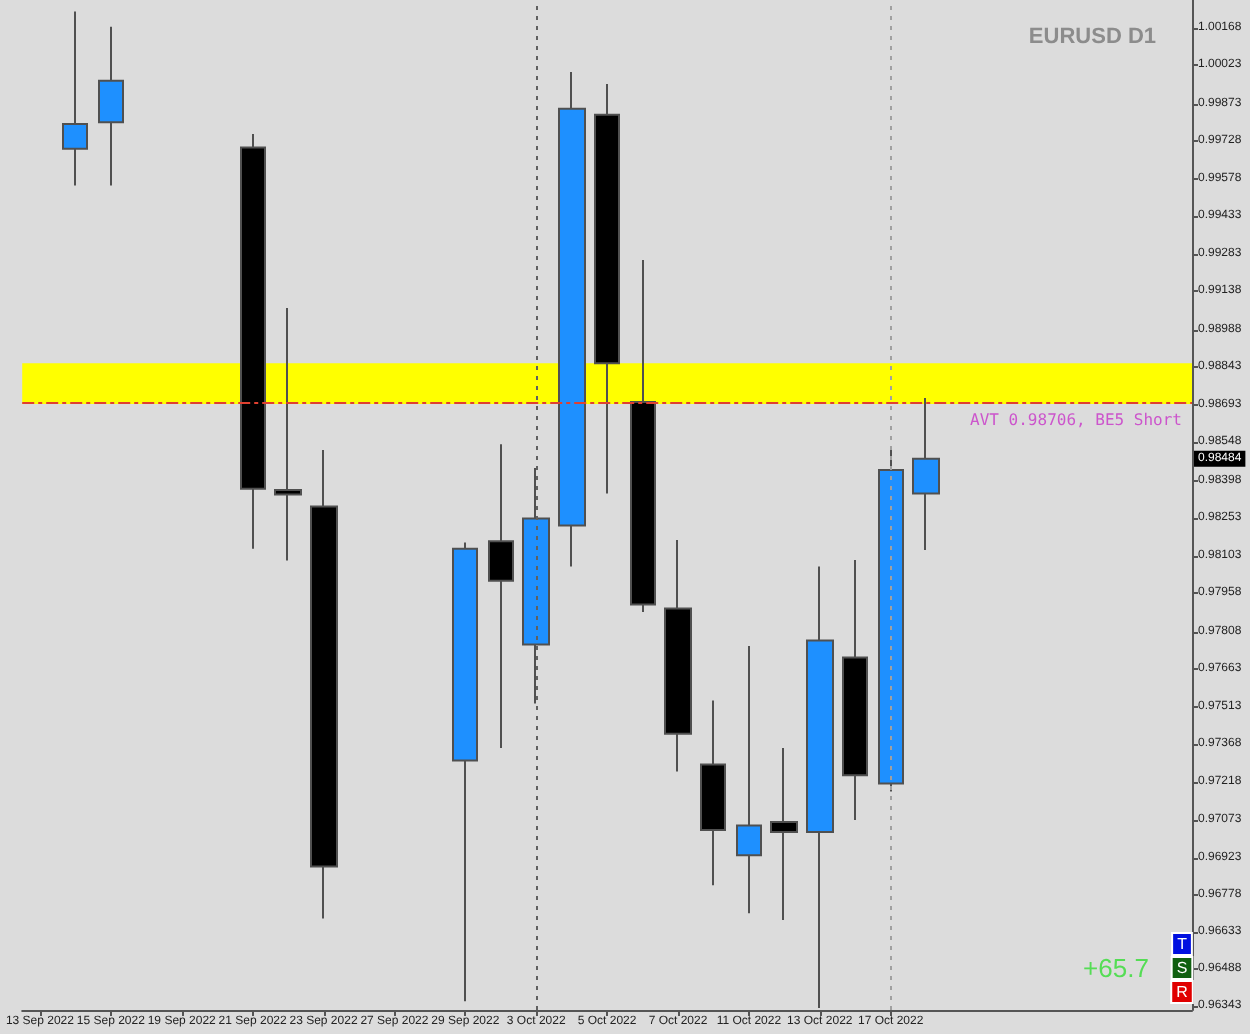 The height and width of the screenshot is (1034, 1250). I want to click on annotation: S, so click(1182, 968).